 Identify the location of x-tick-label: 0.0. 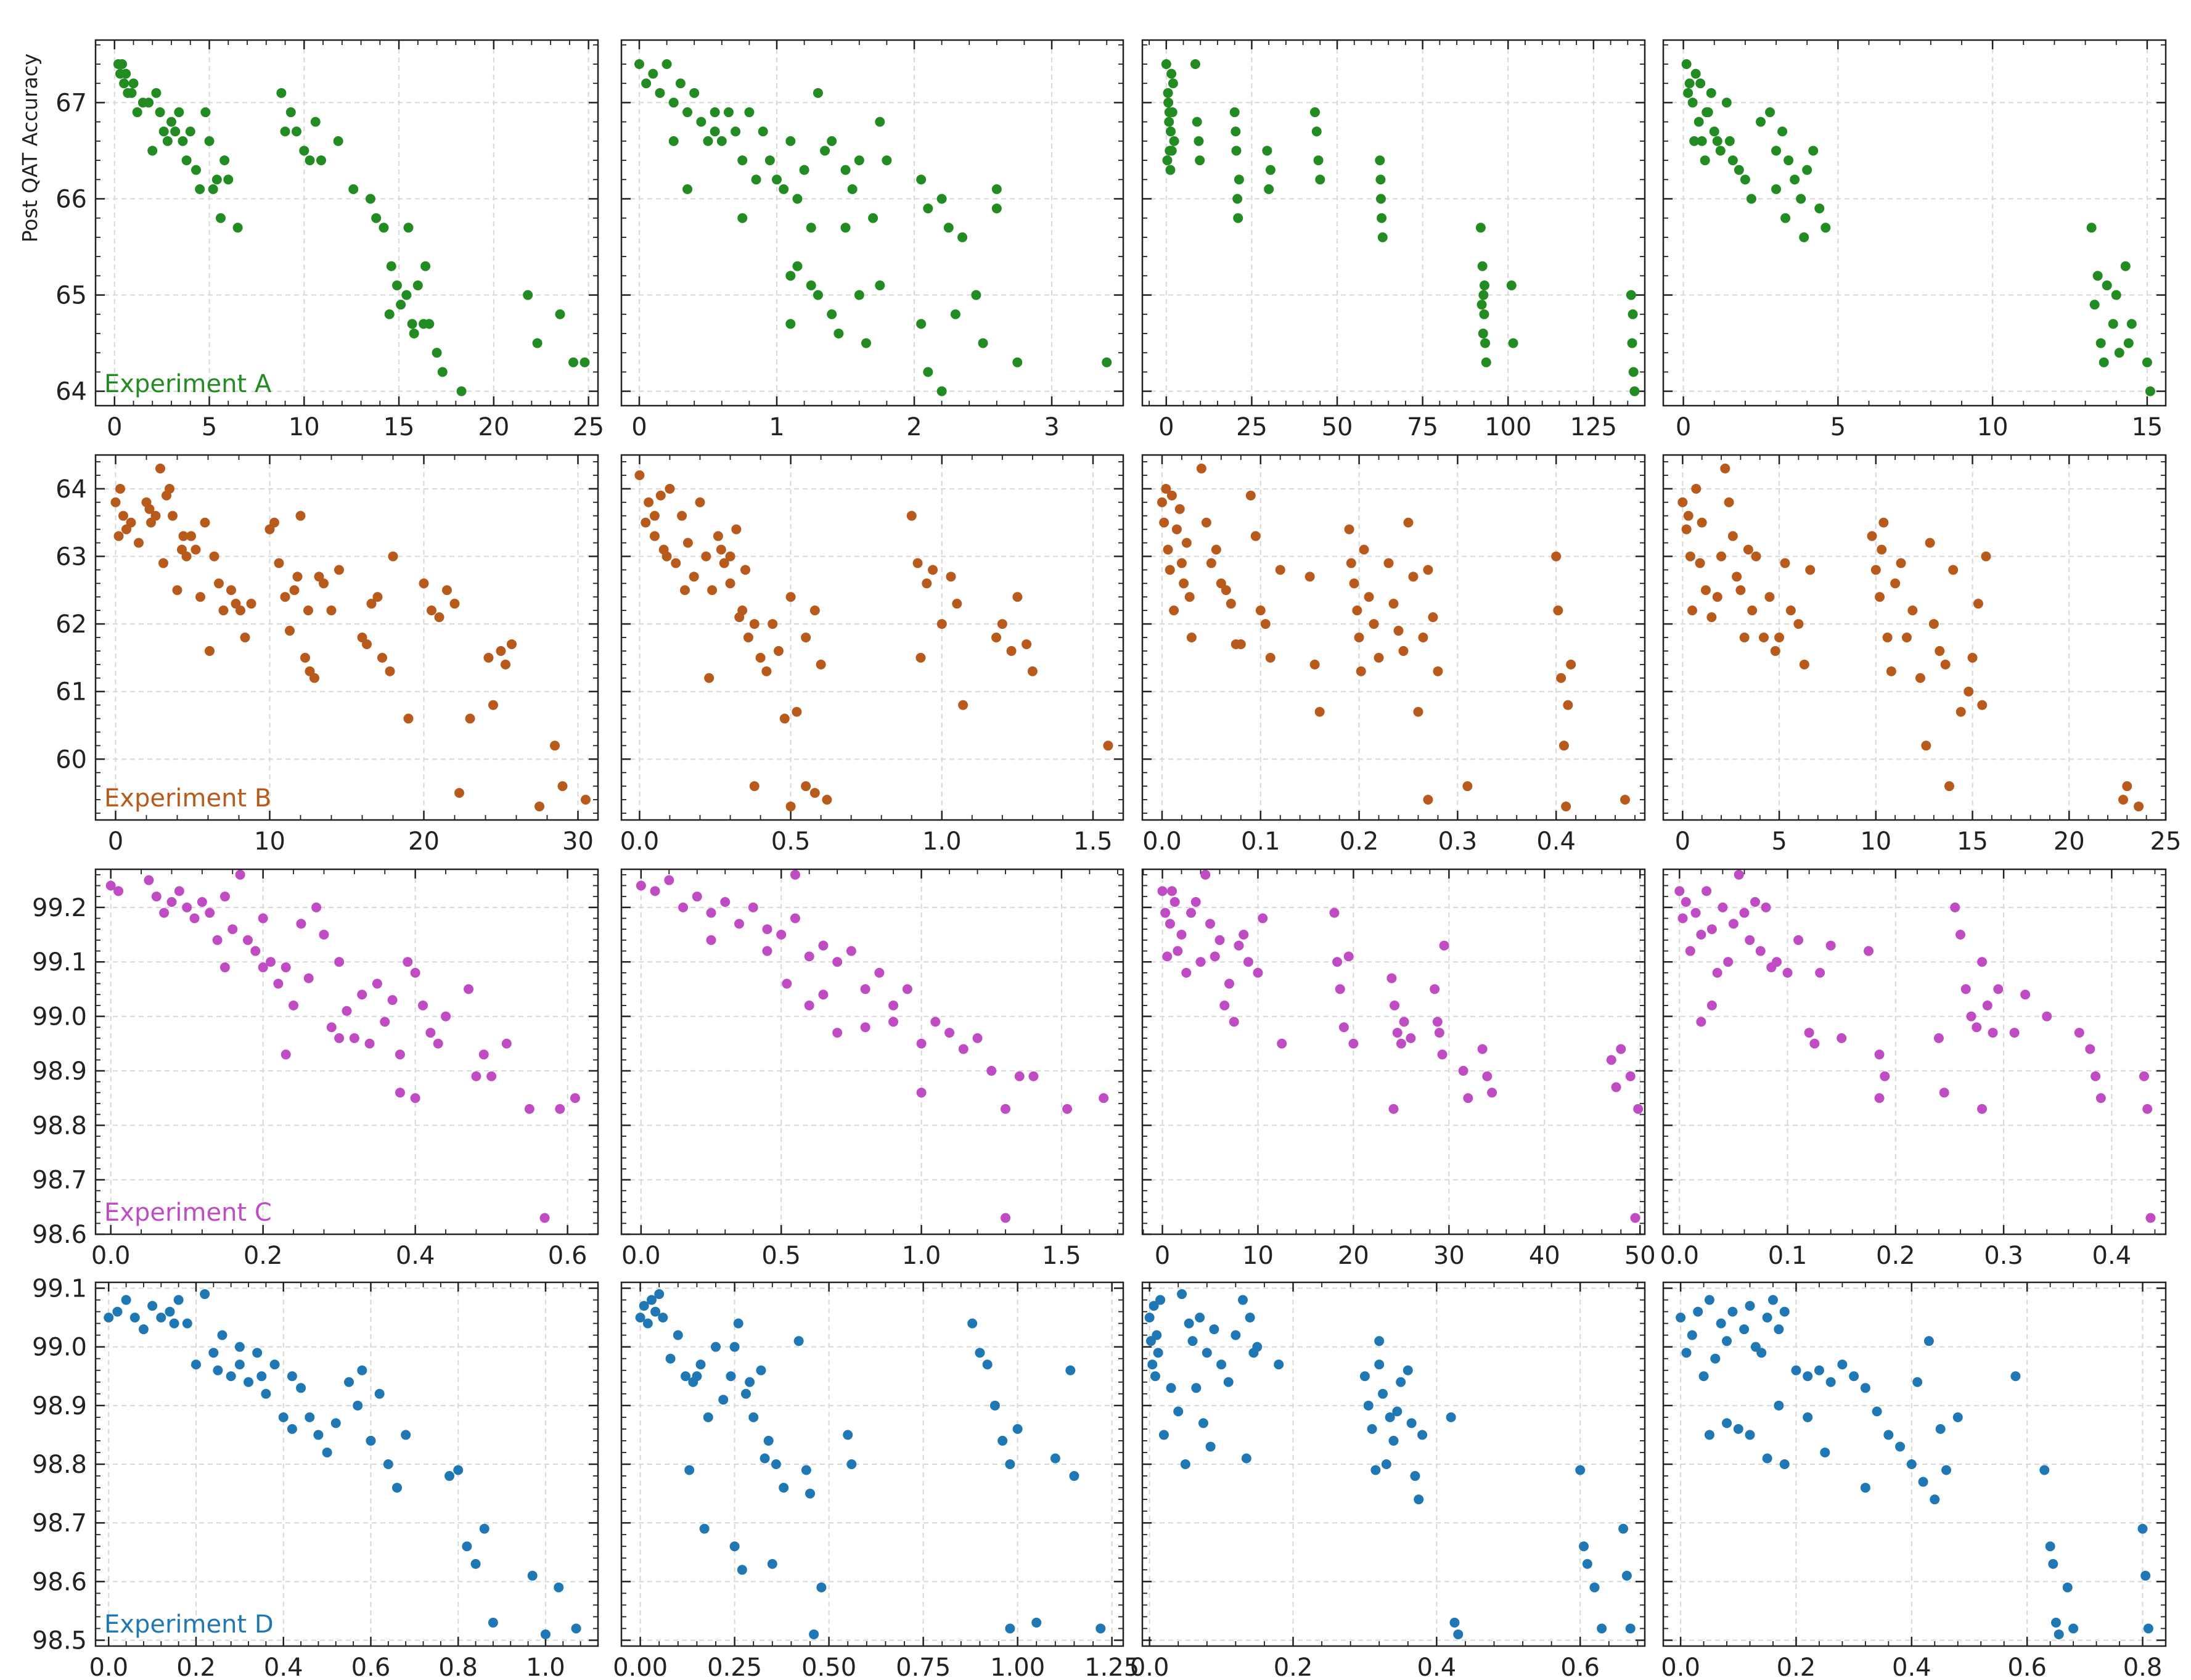
(641, 1256).